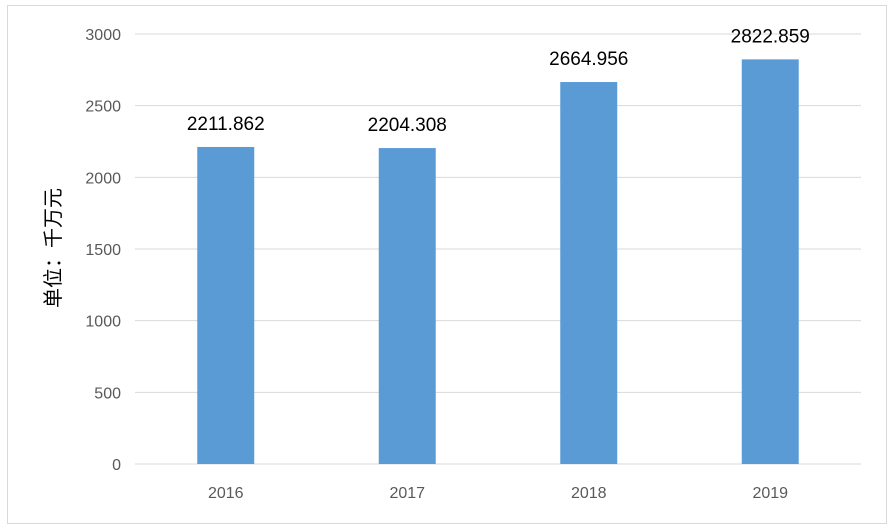 The width and height of the screenshot is (895, 530). Describe the element at coordinates (589, 493) in the screenshot. I see `x-tick-label: 2018` at that location.